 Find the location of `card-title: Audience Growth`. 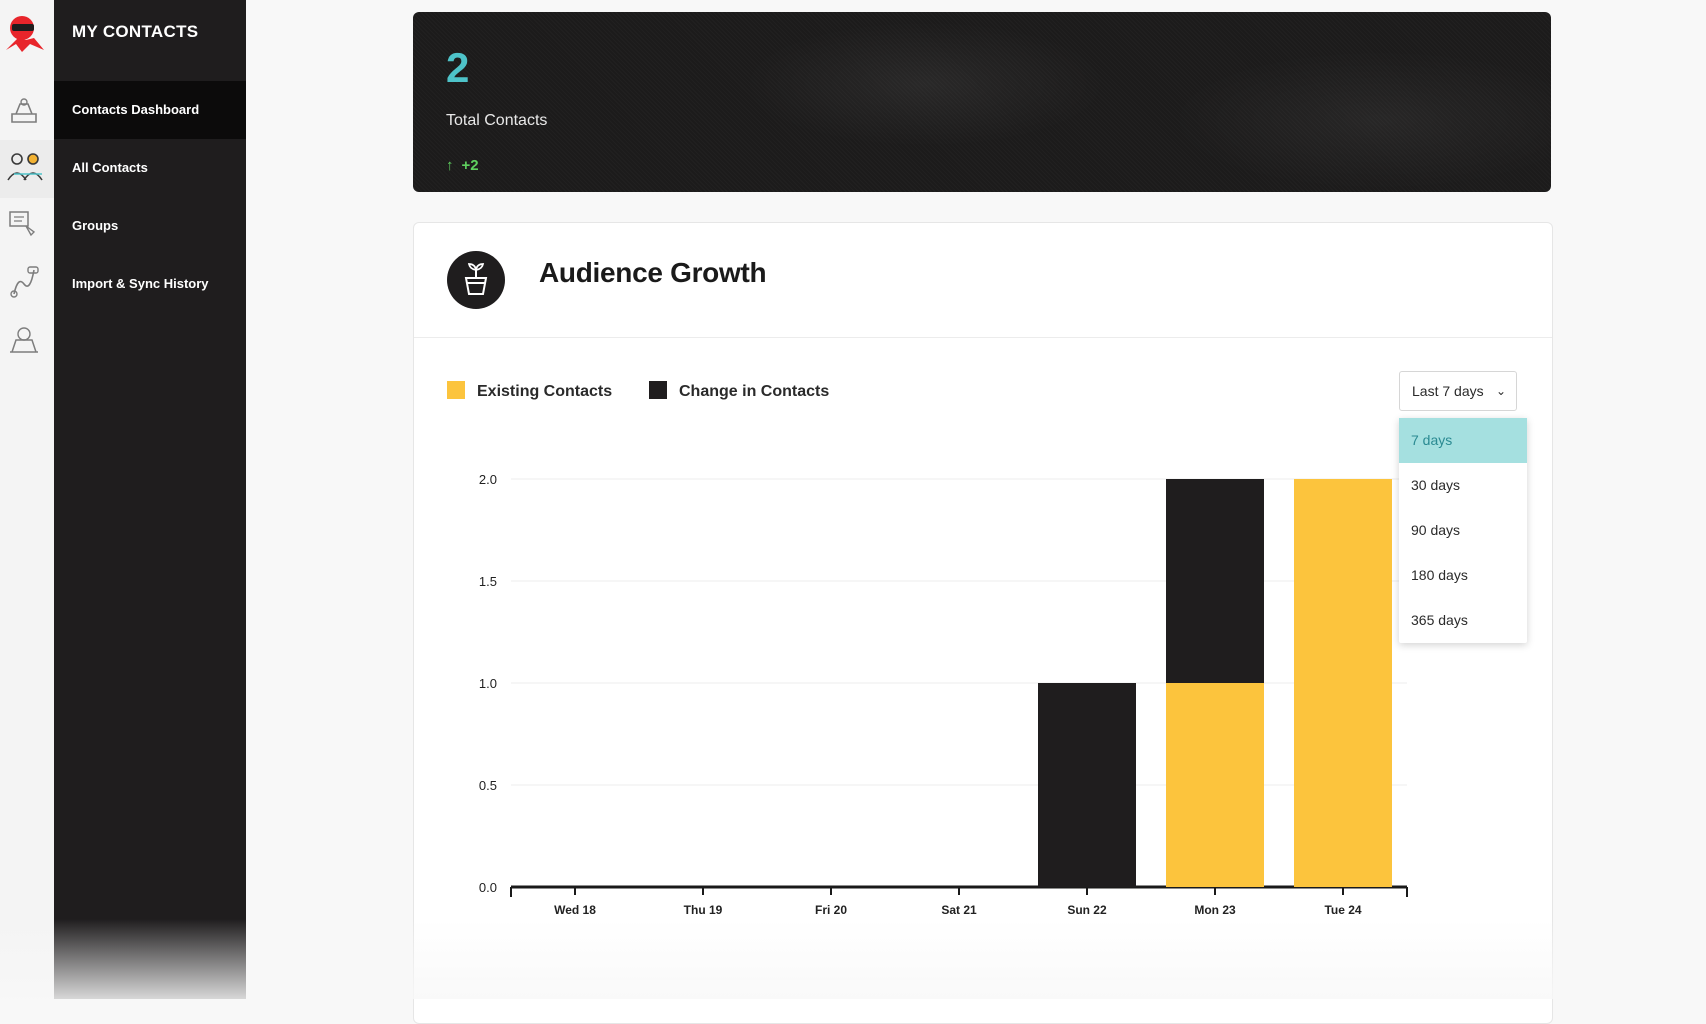

card-title: Audience Growth is located at coordinates (653, 272).